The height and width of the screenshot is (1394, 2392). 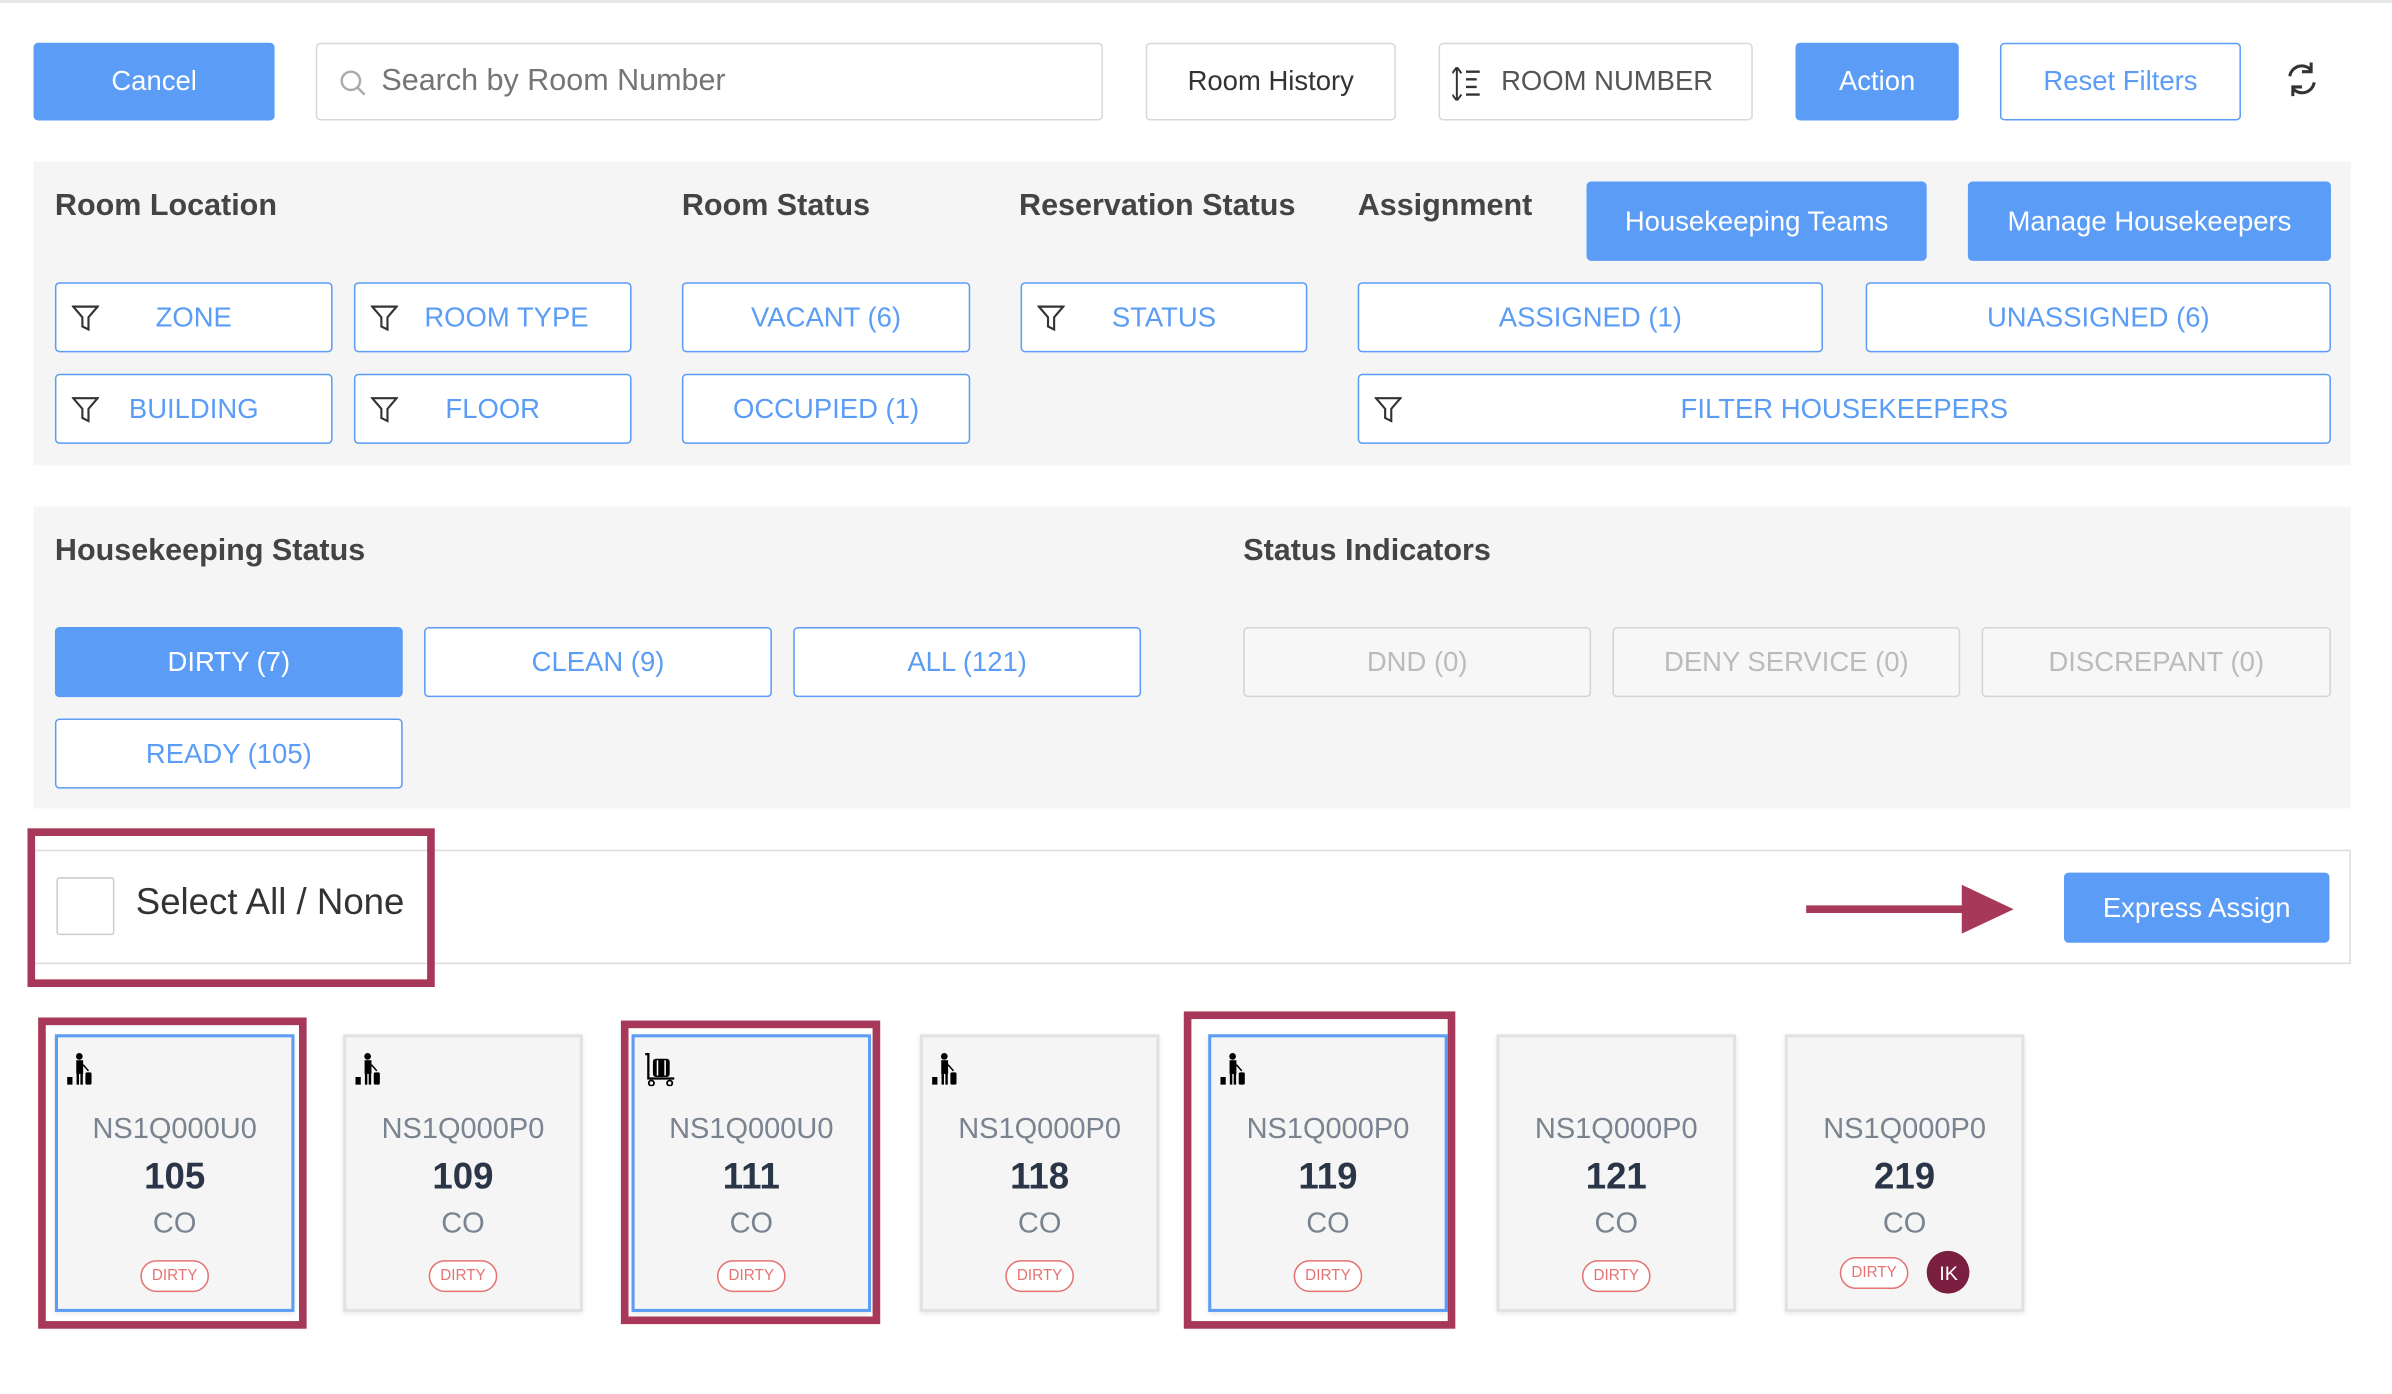 What do you see at coordinates (175, 1177) in the screenshot?
I see `room-number: 105` at bounding box center [175, 1177].